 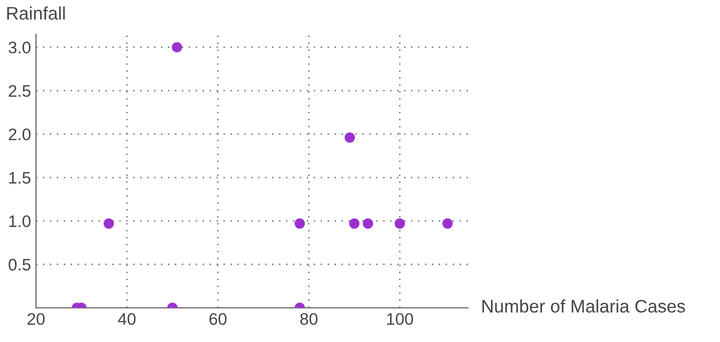 What do you see at coordinates (19, 178) in the screenshot?
I see `y-tick-label: 1.5` at bounding box center [19, 178].